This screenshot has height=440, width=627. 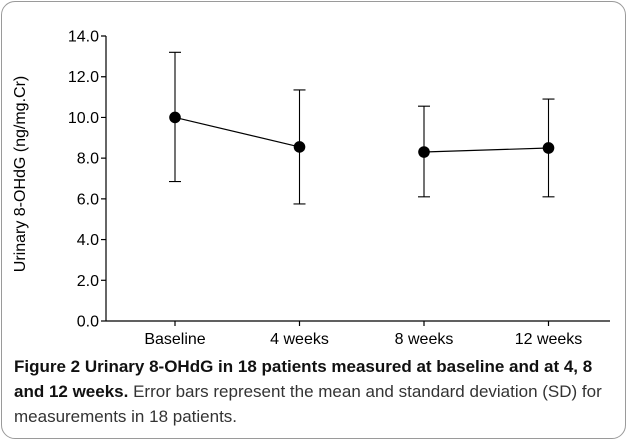 What do you see at coordinates (88, 199) in the screenshot?
I see `y-tick-label: 6.0` at bounding box center [88, 199].